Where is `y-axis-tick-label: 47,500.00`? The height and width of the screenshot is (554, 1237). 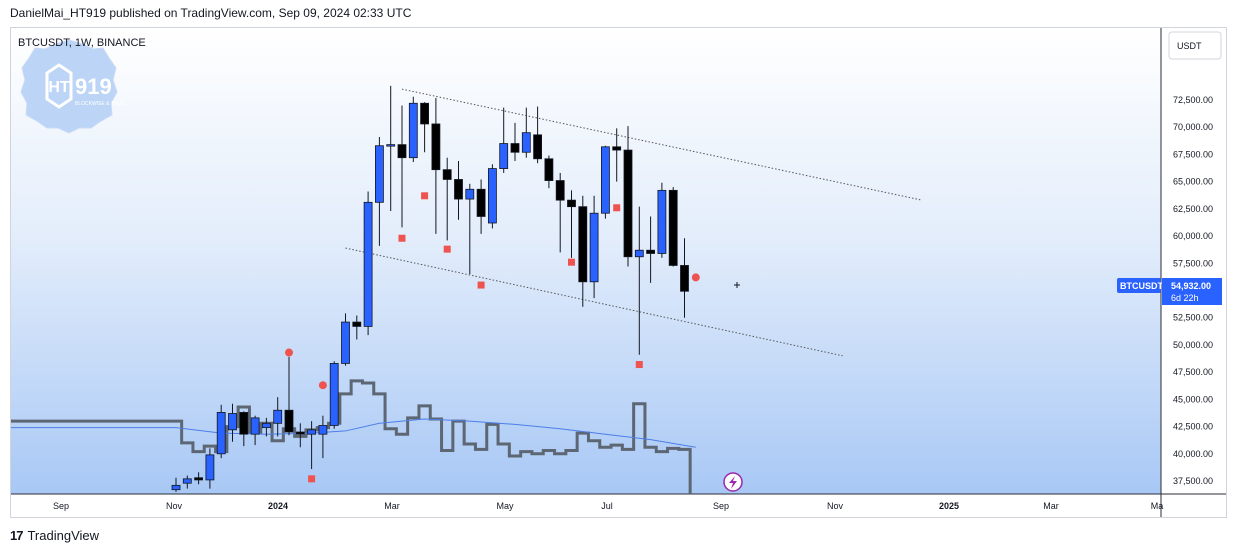 y-axis-tick-label: 47,500.00 is located at coordinates (1193, 372).